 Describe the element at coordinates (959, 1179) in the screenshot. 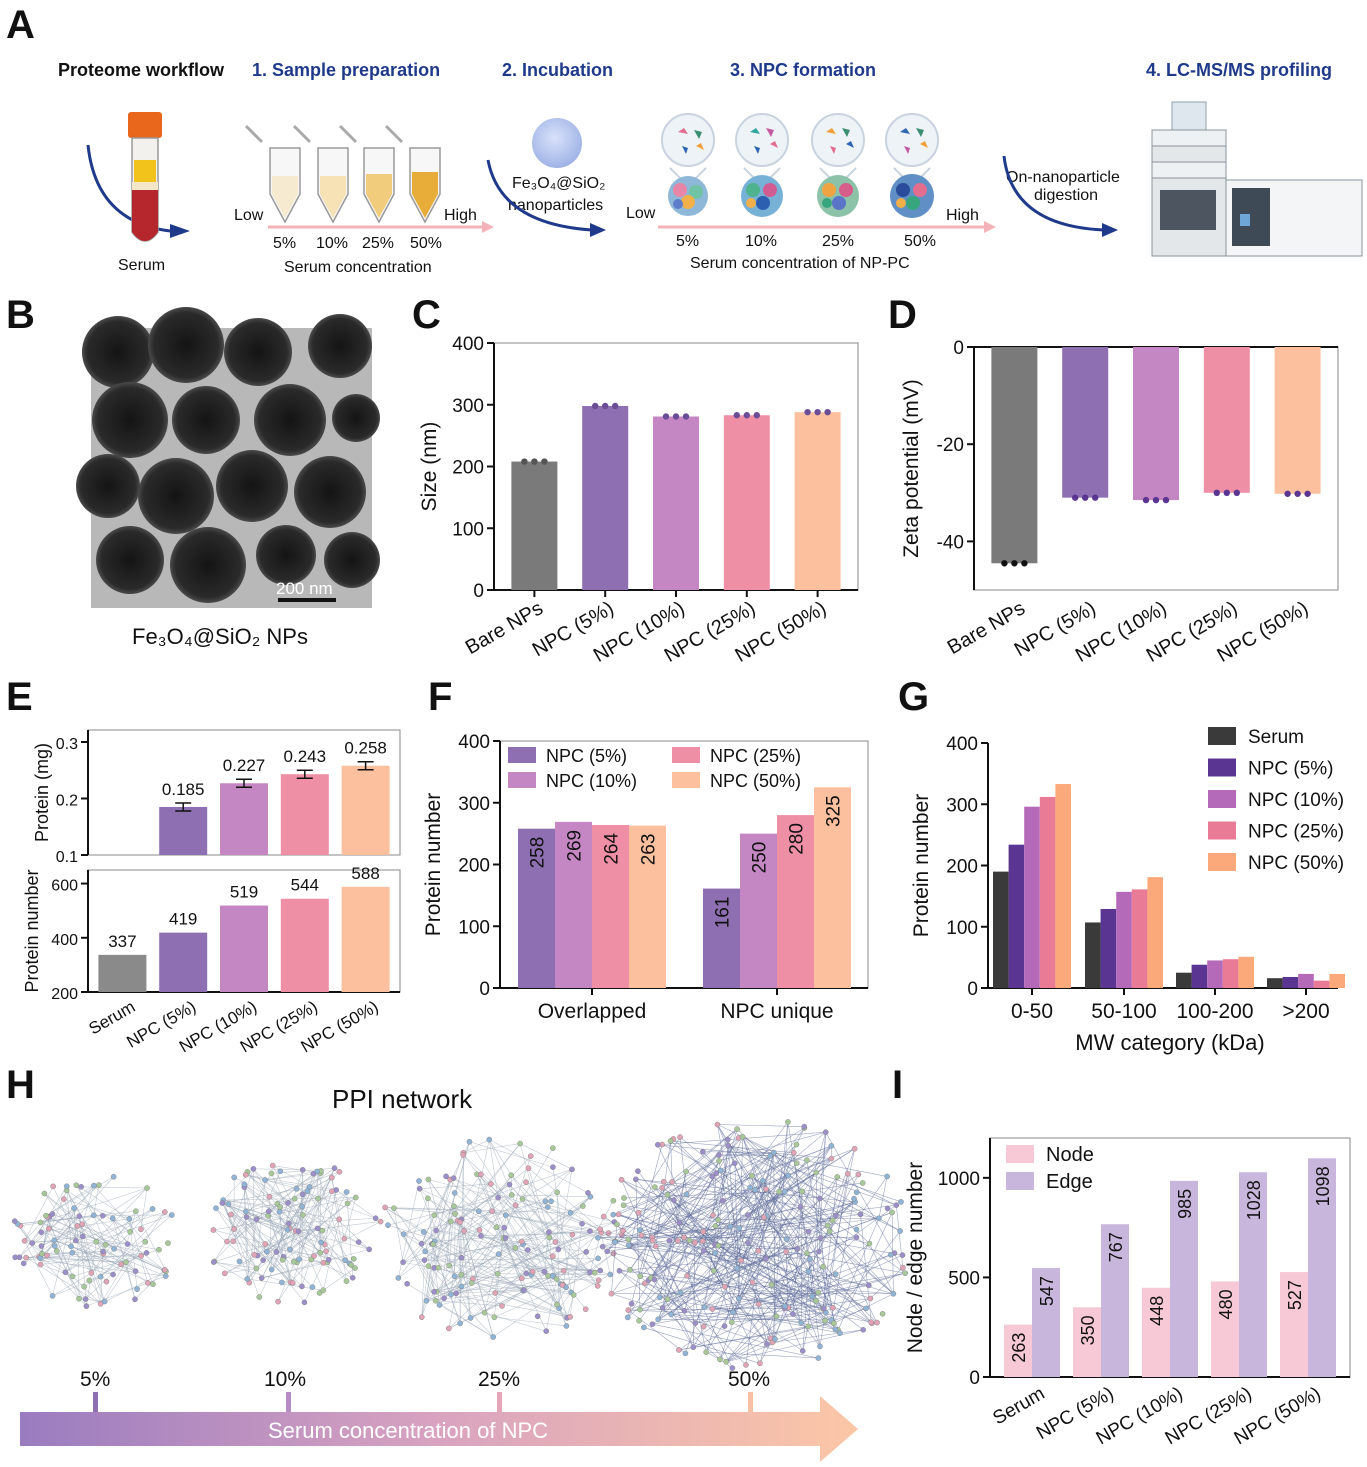

I see `chart-i-y-tick-label: 1000` at that location.